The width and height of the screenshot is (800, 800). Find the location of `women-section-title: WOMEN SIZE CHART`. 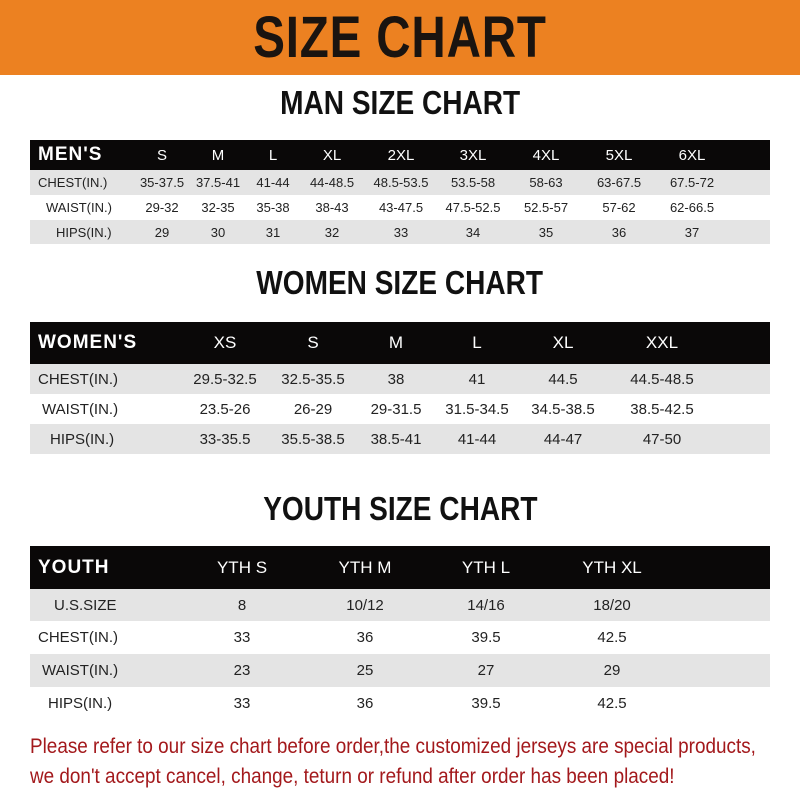

women-section-title: WOMEN SIZE CHART is located at coordinates (400, 283).